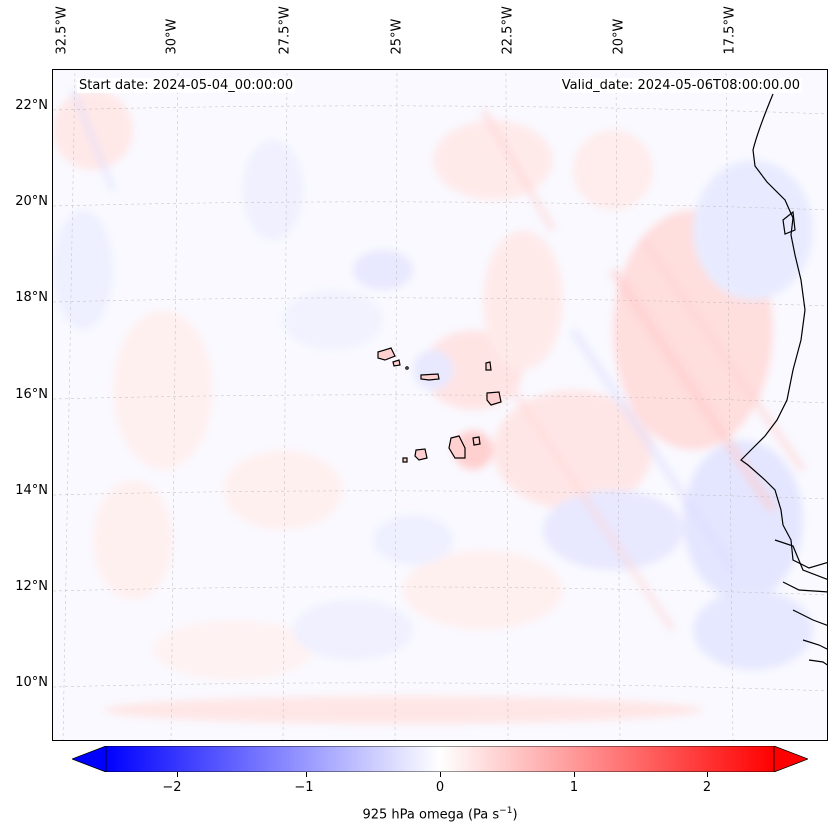 Image resolution: width=837 pixels, height=839 pixels. I want to click on colorbar-gradient, so click(440, 759).